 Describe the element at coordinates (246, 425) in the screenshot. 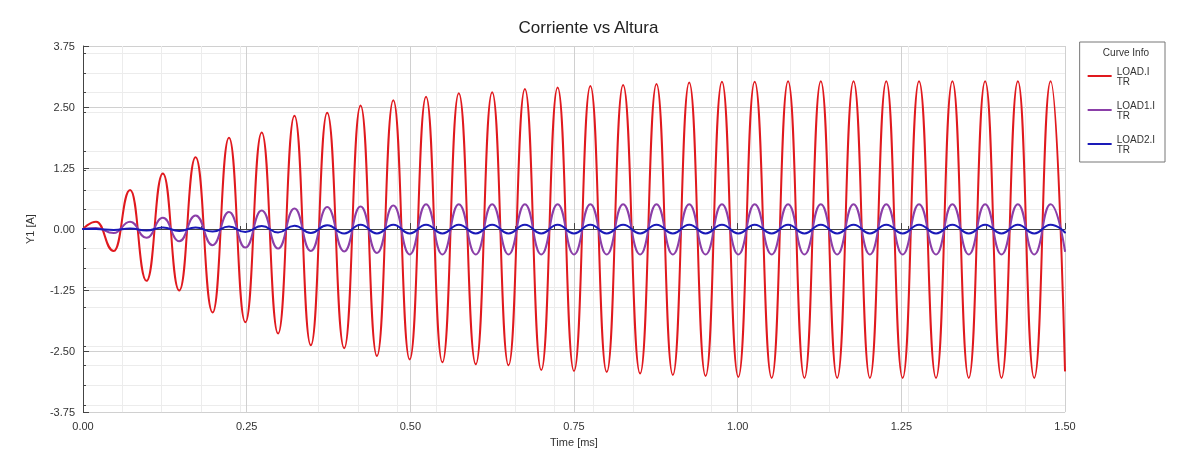

I see `x-tick-label: 0.25` at that location.